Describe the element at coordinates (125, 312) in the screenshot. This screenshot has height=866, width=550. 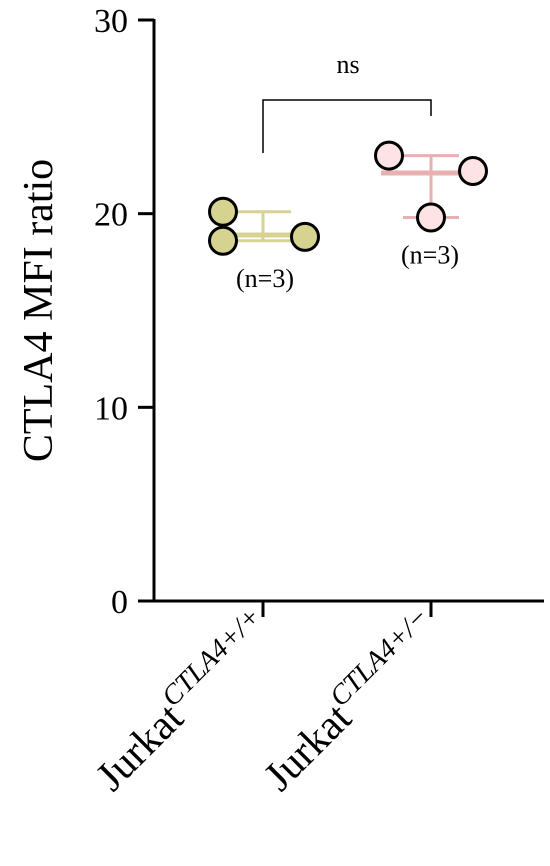
I see `y-axis: 0 10 20 30` at that location.